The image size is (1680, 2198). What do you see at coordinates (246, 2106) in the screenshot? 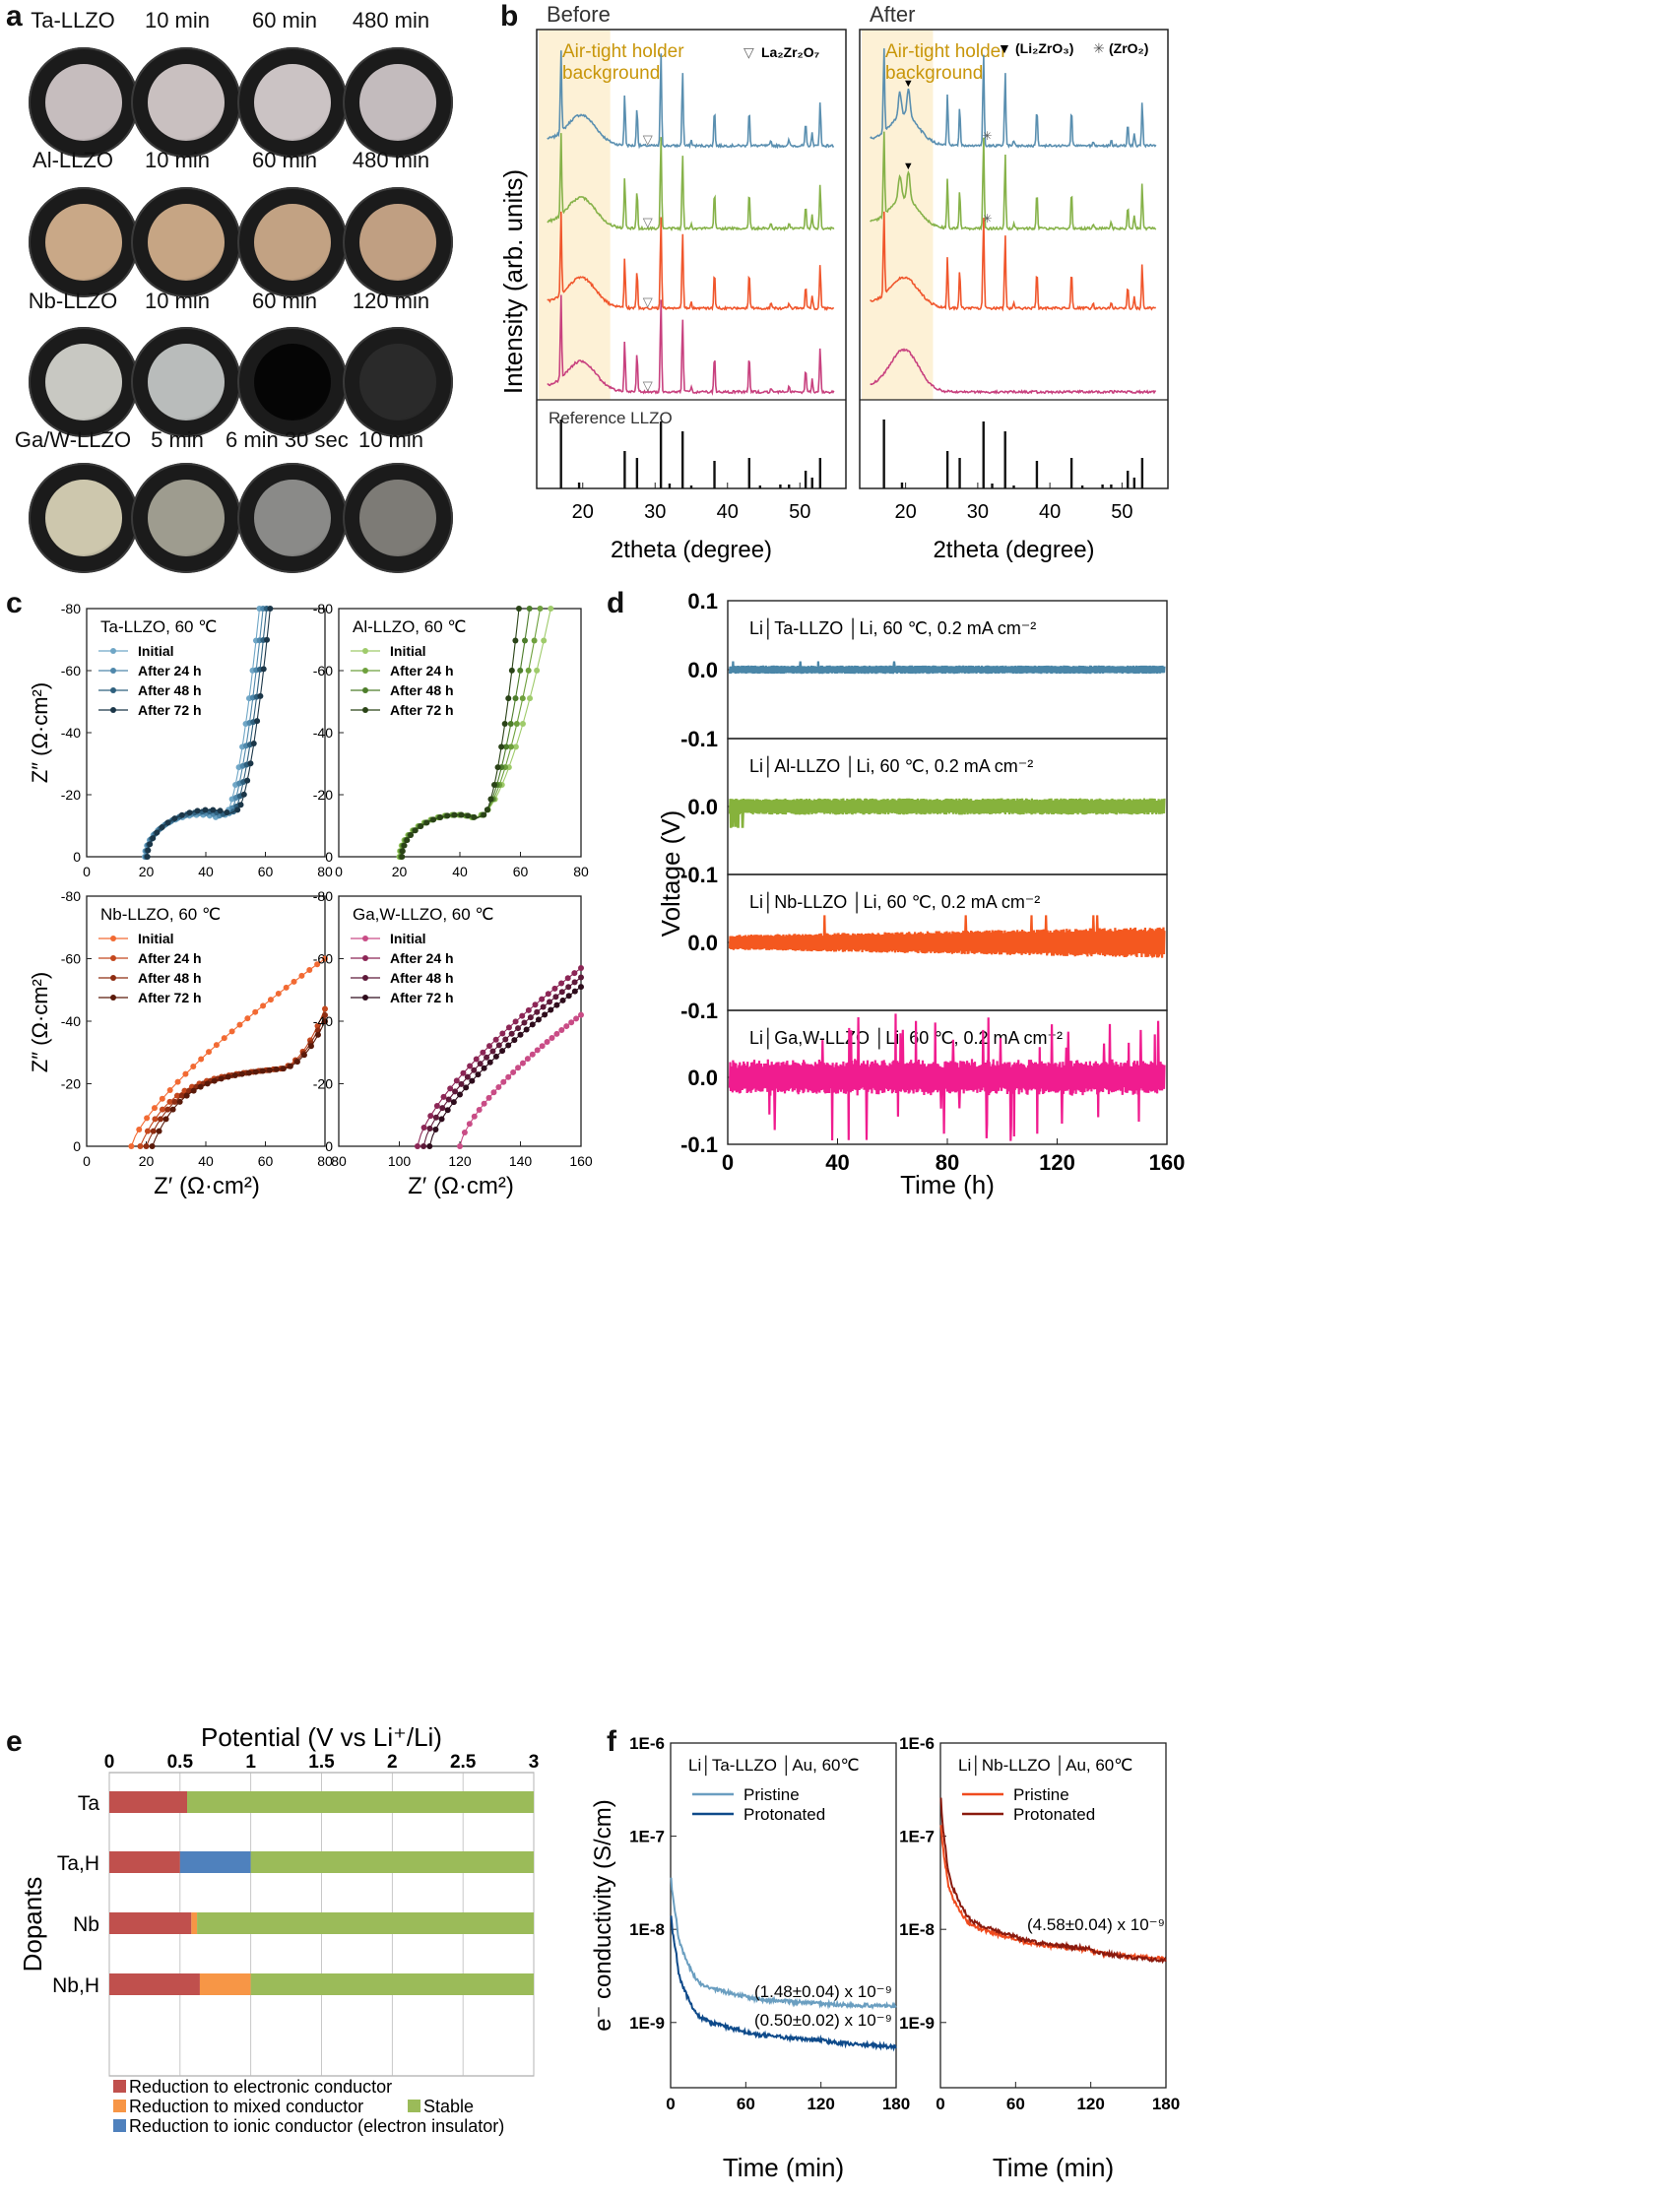
I see `legend-label: Reduction to mixed conductor` at bounding box center [246, 2106].